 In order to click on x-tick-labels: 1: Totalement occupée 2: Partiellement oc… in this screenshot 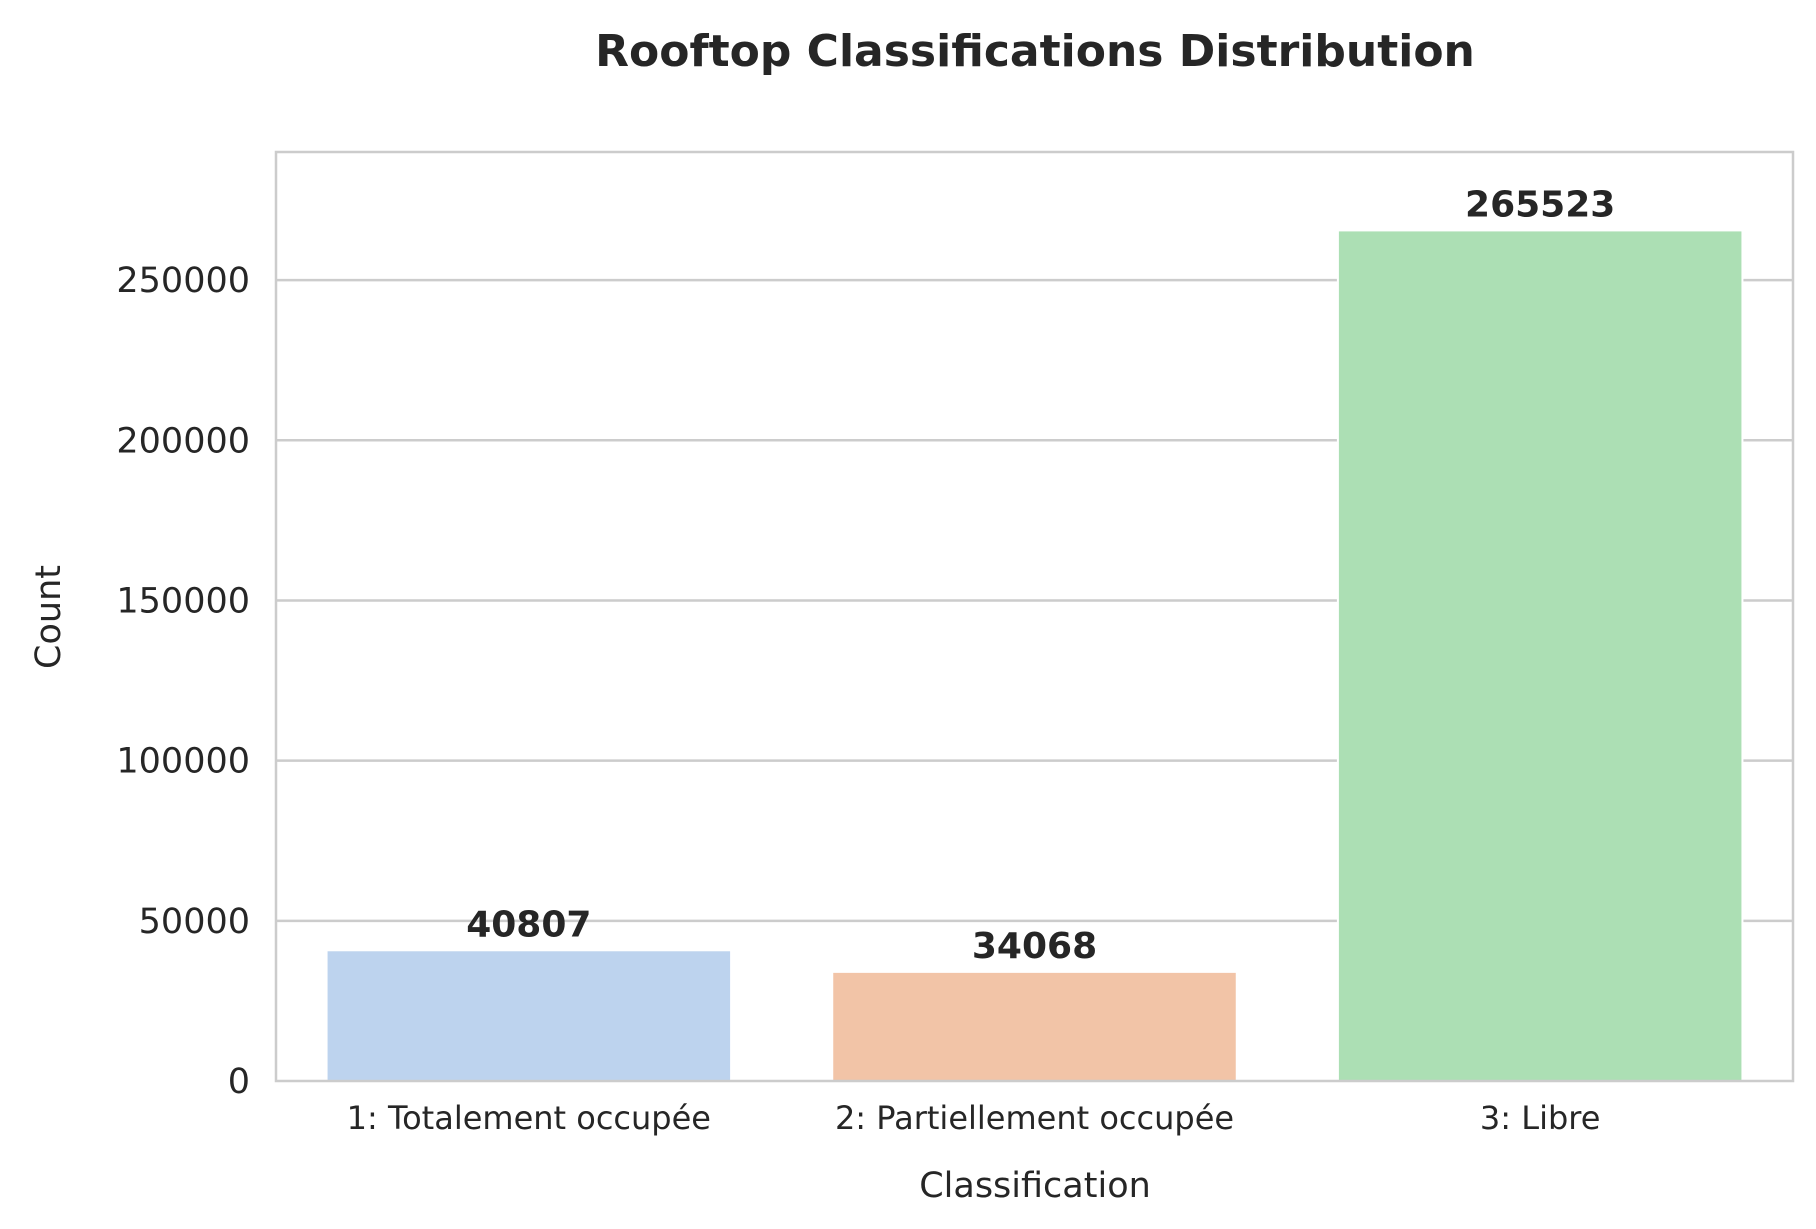, I will do `click(974, 1118)`.